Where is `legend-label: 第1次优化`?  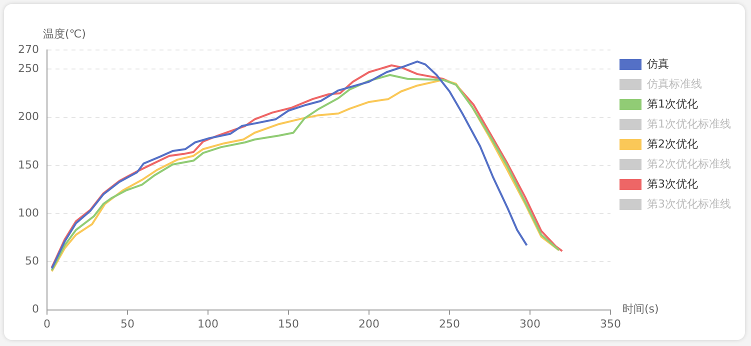 legend-label: 第1次优化 is located at coordinates (672, 103).